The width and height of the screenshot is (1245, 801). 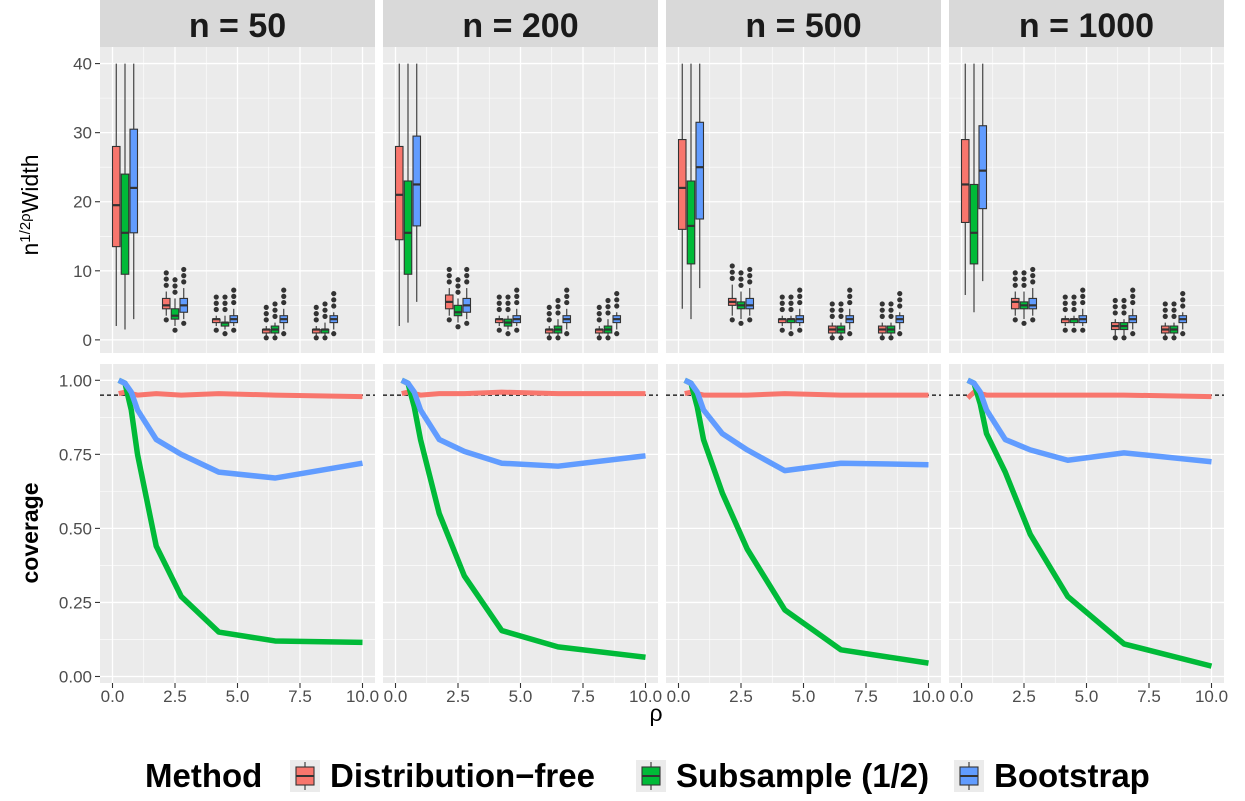 I want to click on legend-title: Method, so click(x=203, y=775).